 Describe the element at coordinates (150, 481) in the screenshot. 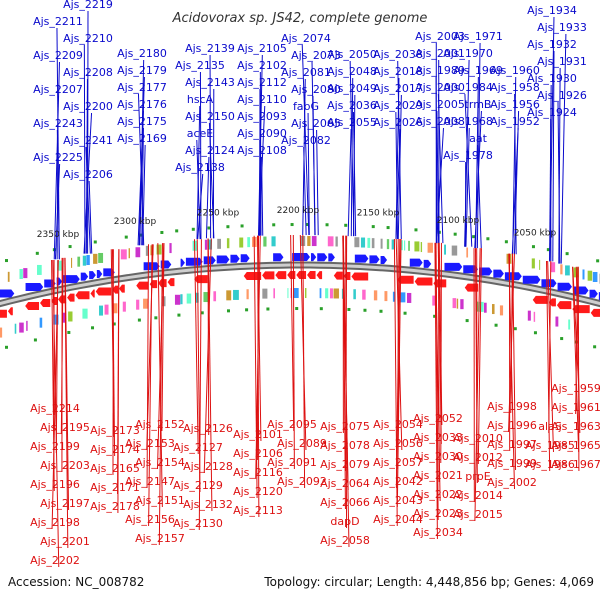

I see `reverse-gene-label: Ajs_2147` at that location.